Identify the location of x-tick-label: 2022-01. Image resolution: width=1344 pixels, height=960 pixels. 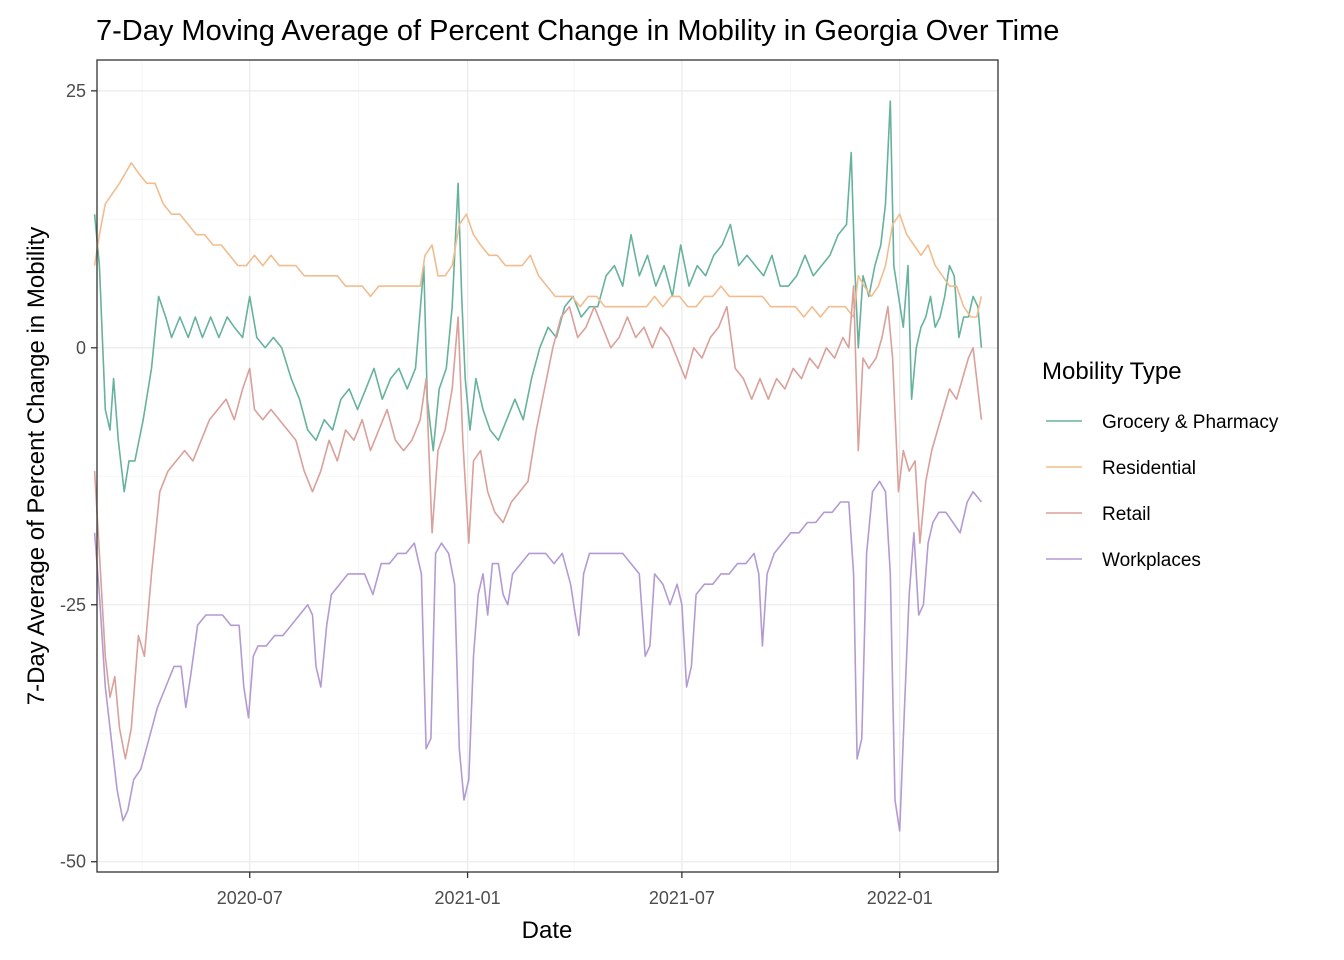
(900, 898).